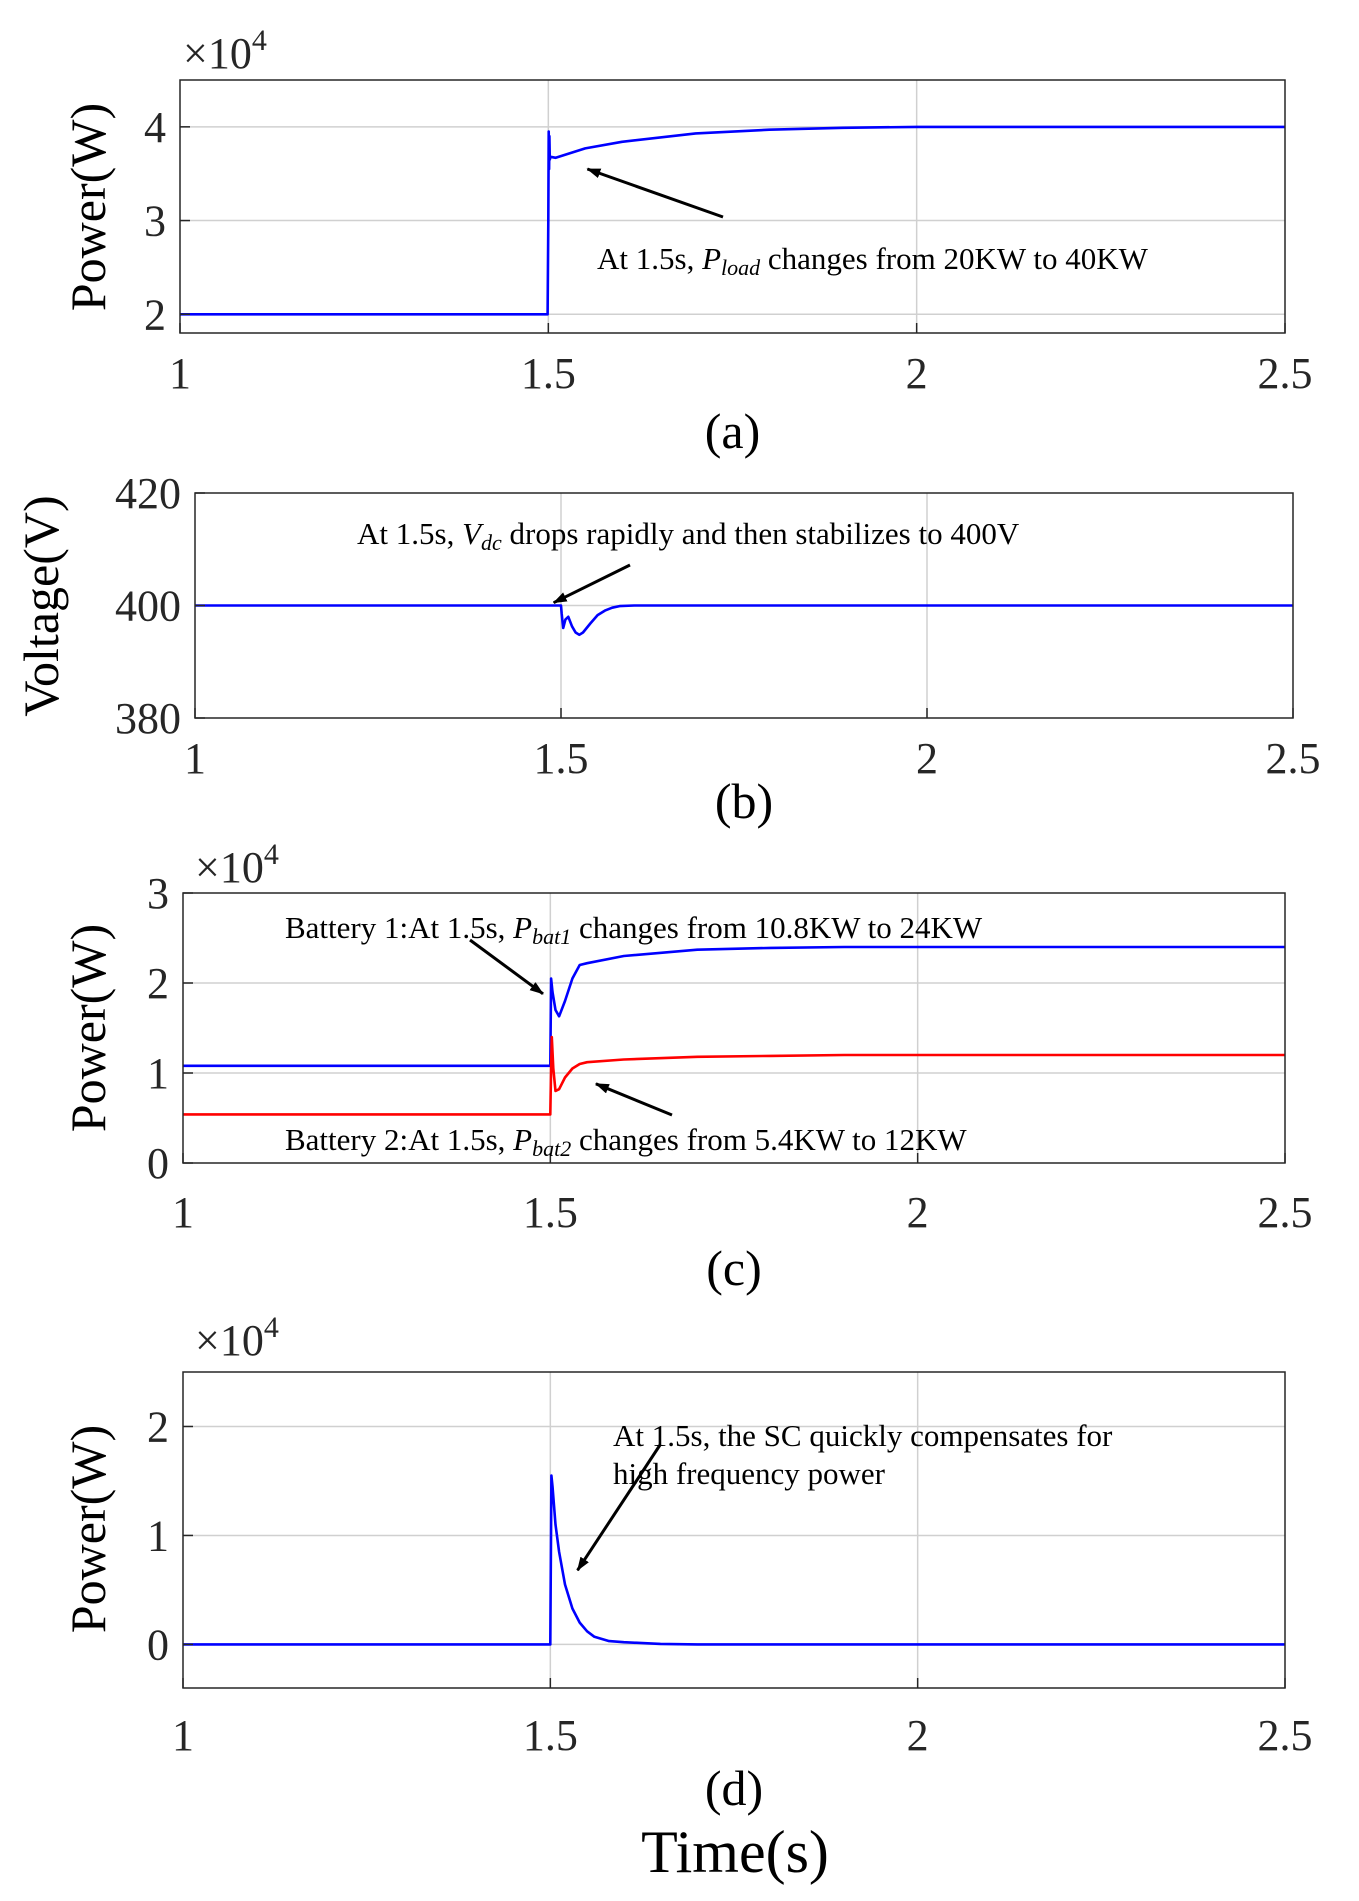 This screenshot has height=1901, width=1359. I want to click on annotation-prefix: Battery 2:At 1.5s,, so click(399, 1139).